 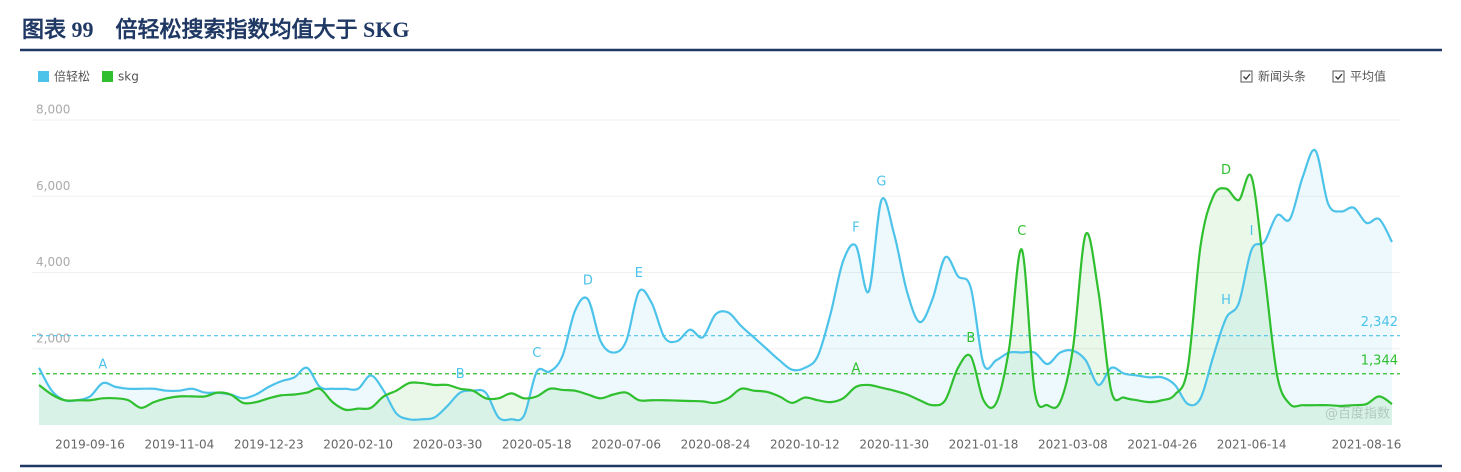 What do you see at coordinates (1162, 445) in the screenshot?
I see `x-tick-label: 2021-04-26` at bounding box center [1162, 445].